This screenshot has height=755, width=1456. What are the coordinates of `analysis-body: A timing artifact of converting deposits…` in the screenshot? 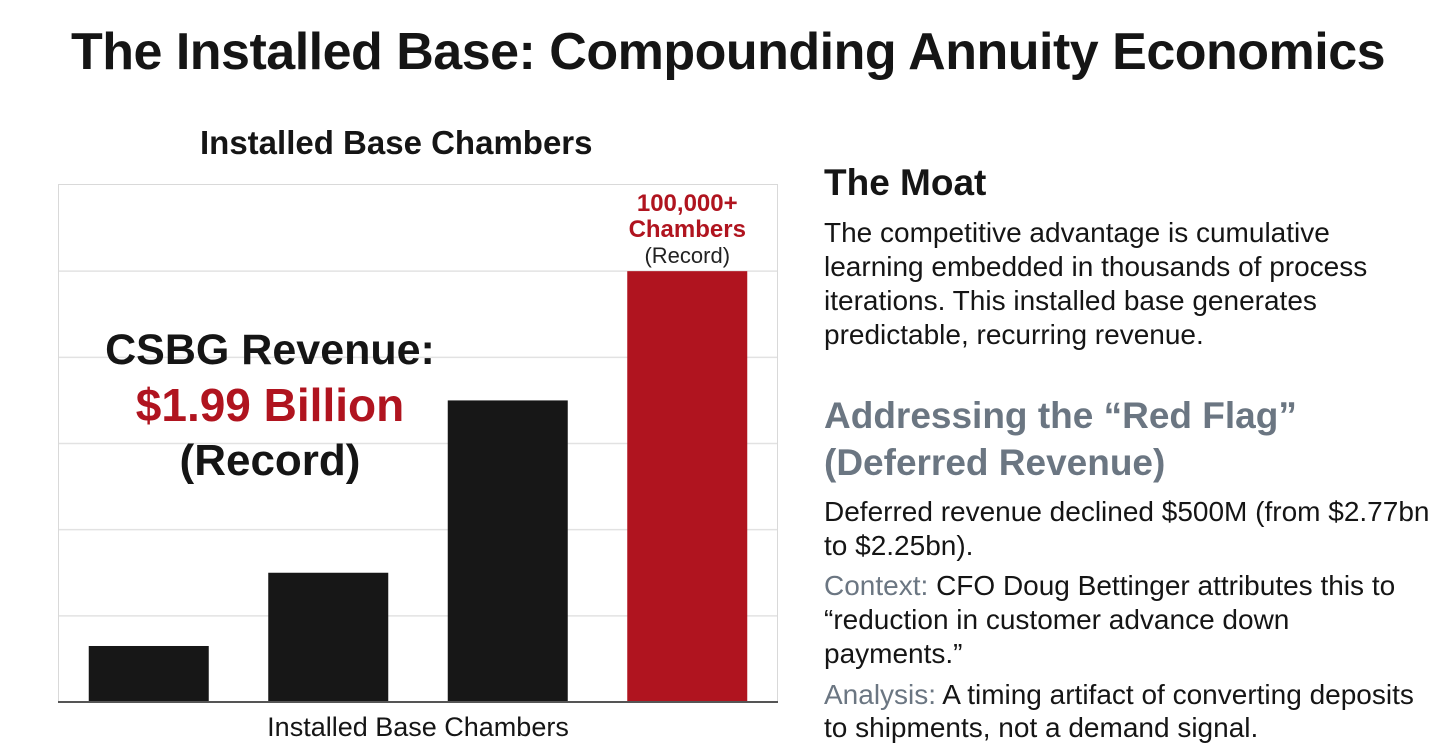 It's located at (1119, 711).